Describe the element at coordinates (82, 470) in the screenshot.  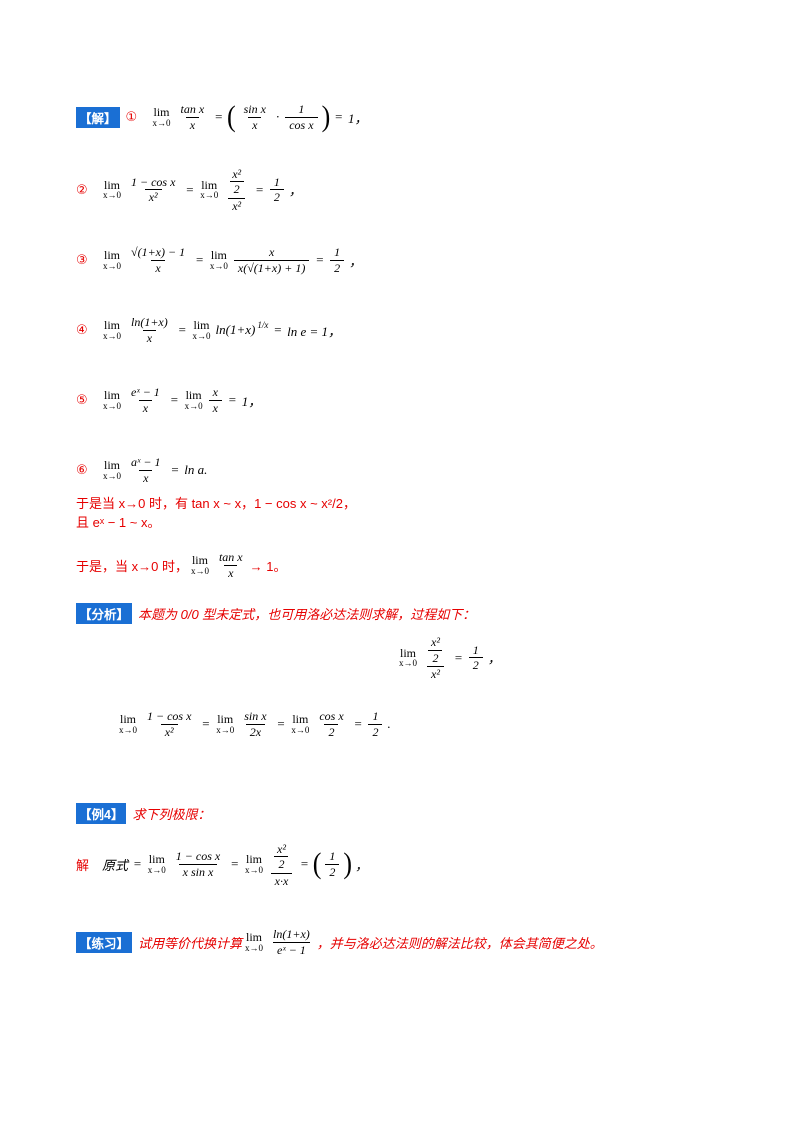
I see `item-marker: ⑥` at that location.